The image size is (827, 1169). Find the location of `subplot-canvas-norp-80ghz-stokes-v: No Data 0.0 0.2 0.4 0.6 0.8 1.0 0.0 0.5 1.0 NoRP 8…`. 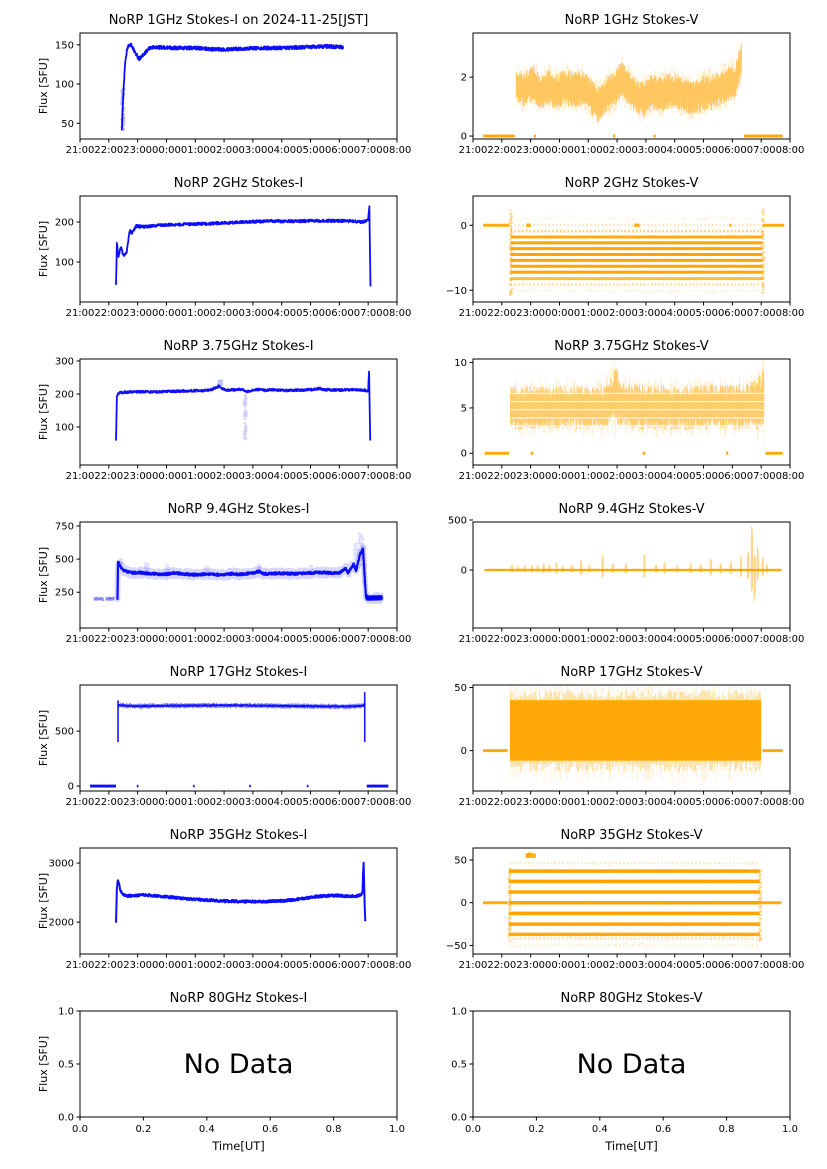

subplot-canvas-norp-80ghz-stokes-v: No Data 0.0 0.2 0.4 0.6 0.8 1.0 0.0 0.5 1.0 NoRP 8… is located at coordinates (624, 1072).